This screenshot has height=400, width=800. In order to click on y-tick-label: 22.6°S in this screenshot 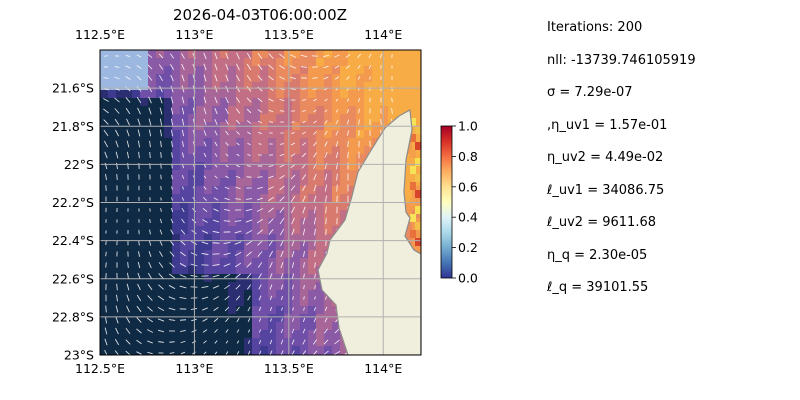, I will do `click(73, 278)`.